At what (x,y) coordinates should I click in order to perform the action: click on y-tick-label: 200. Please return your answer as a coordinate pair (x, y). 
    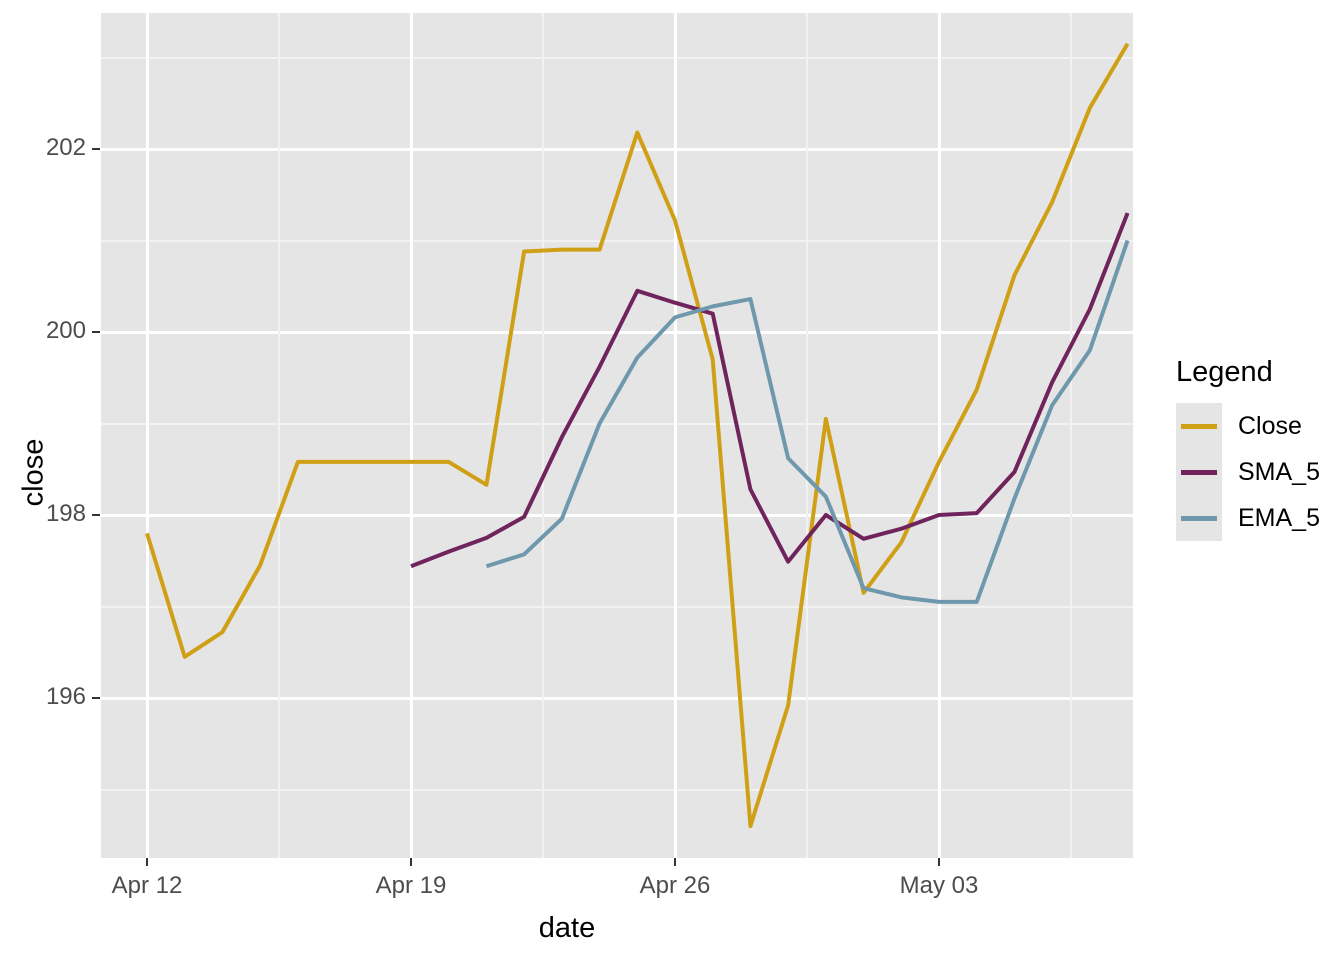
    Looking at the image, I should click on (65, 330).